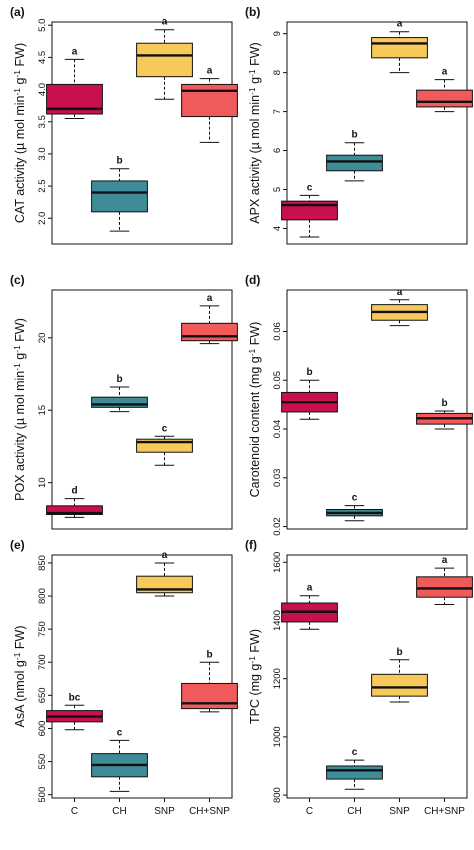 The height and width of the screenshot is (850, 474). What do you see at coordinates (42, 185) in the screenshot?
I see `y-tick-label: 2.5` at bounding box center [42, 185].